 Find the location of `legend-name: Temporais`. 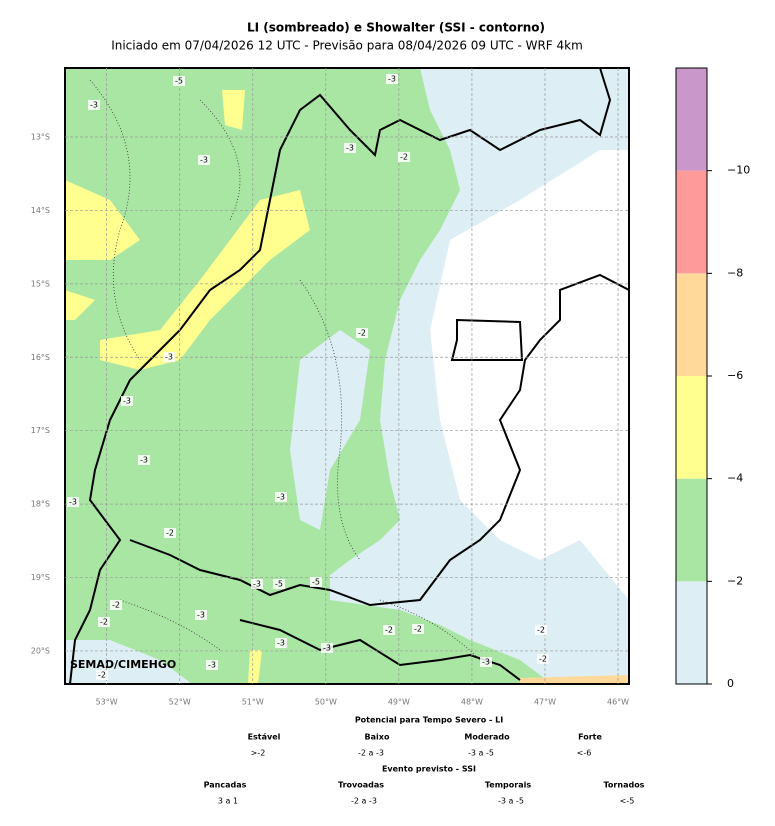

legend-name: Temporais is located at coordinates (508, 785).